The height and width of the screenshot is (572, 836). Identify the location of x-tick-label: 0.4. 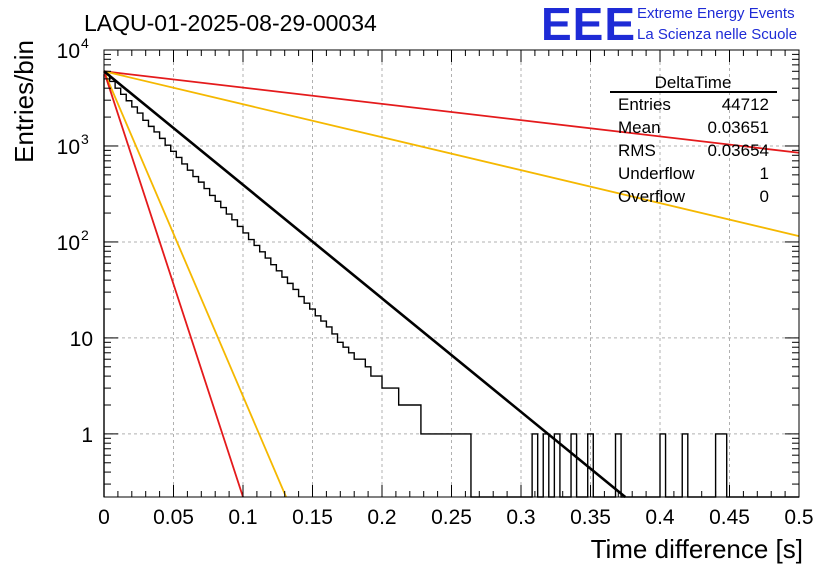
(660, 517).